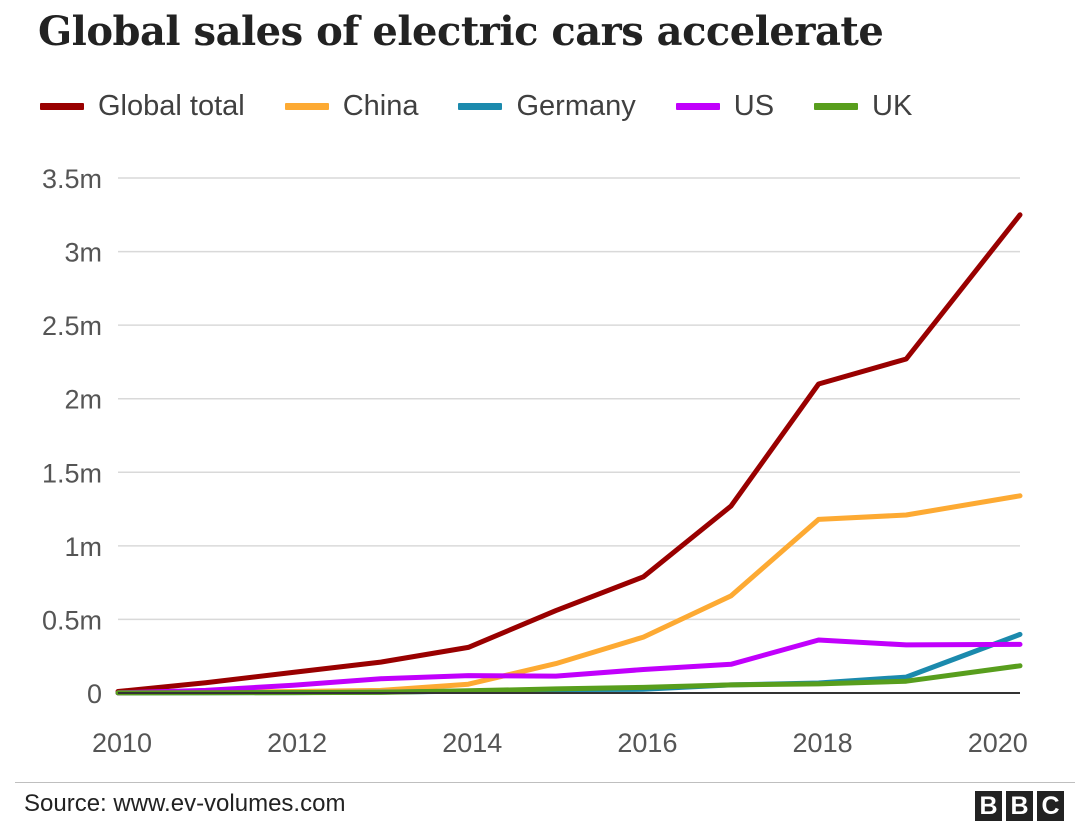  I want to click on x-tick-label: 2018, so click(823, 743).